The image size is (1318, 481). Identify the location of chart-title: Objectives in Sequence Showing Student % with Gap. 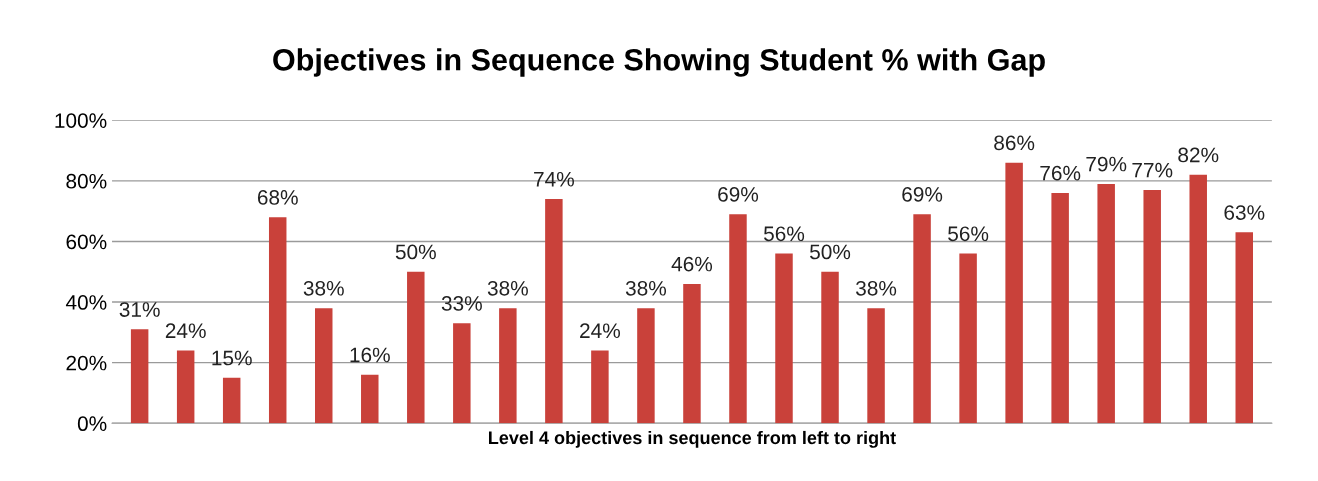
(659, 62).